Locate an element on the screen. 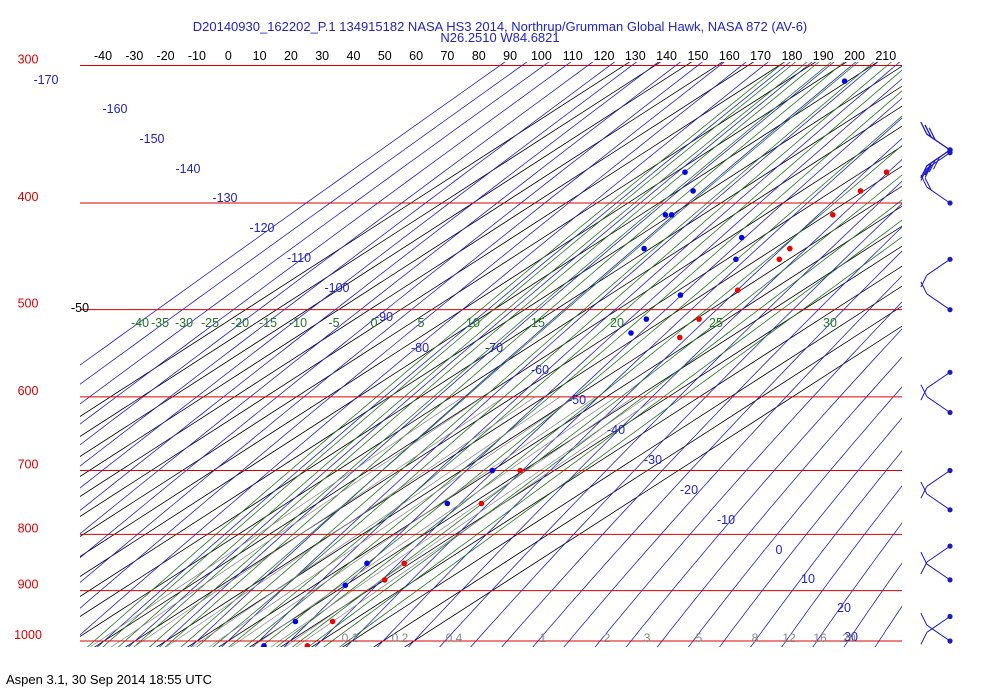  x-tick-label: 110 is located at coordinates (573, 56).